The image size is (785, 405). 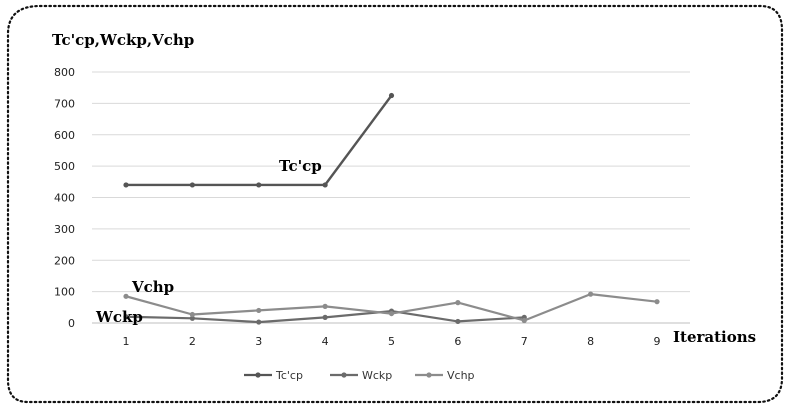 I want to click on series-line-tccp, so click(x=259, y=140).